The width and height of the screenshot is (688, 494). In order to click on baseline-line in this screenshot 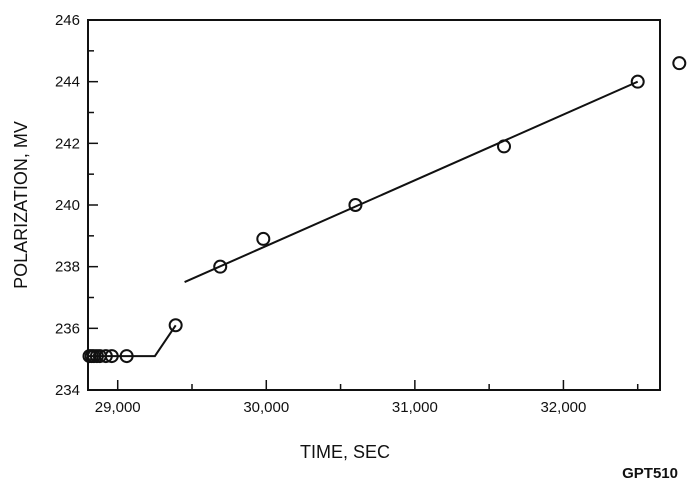, I will do `click(132, 341)`.